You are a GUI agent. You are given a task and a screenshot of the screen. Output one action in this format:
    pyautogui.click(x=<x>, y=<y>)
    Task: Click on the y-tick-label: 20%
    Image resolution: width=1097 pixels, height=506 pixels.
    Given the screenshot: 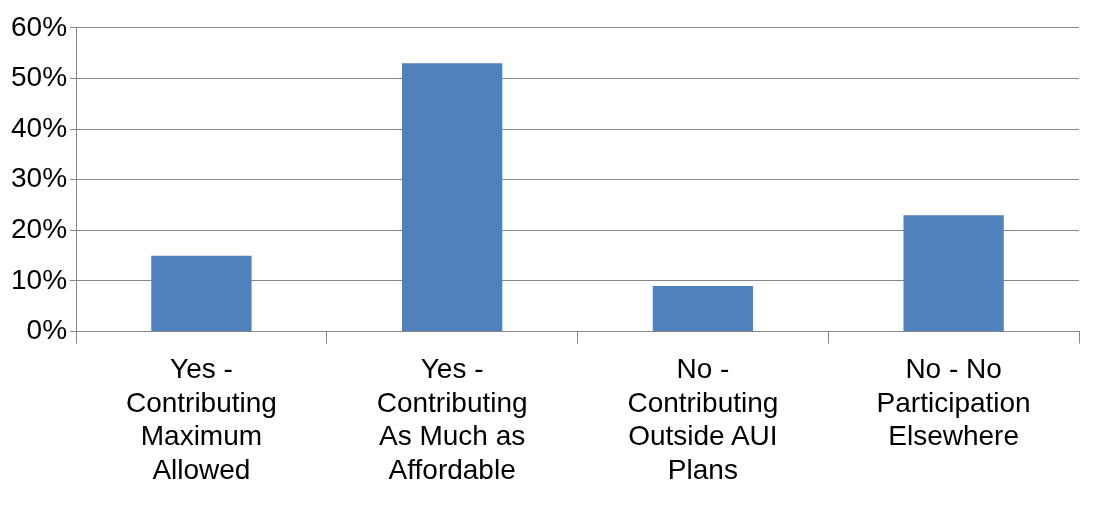 What is the action you would take?
    pyautogui.click(x=39, y=229)
    